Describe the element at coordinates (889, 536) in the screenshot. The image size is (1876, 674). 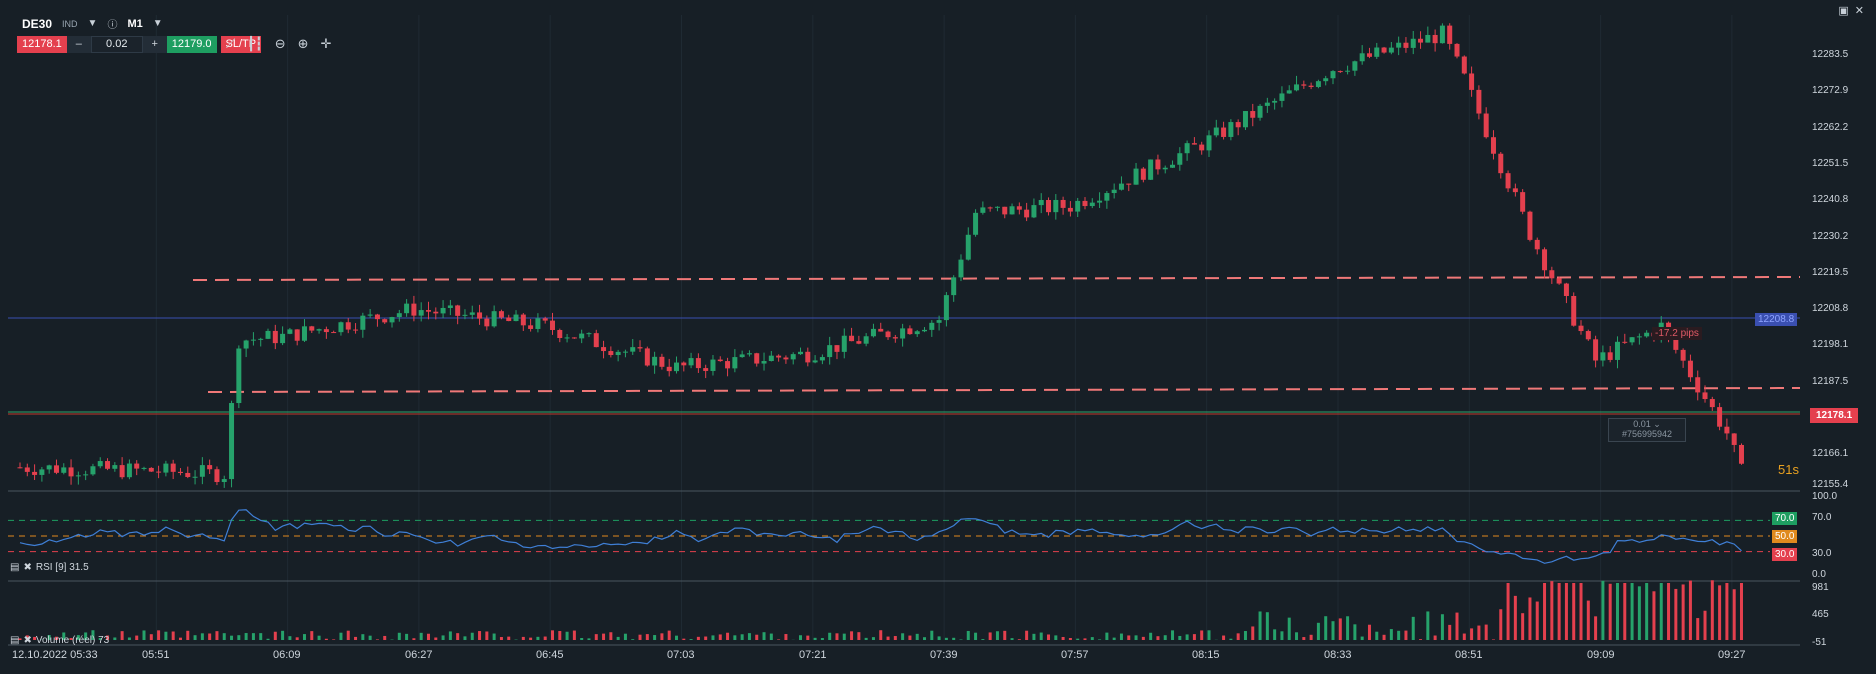
I see `rsi-pane` at that location.